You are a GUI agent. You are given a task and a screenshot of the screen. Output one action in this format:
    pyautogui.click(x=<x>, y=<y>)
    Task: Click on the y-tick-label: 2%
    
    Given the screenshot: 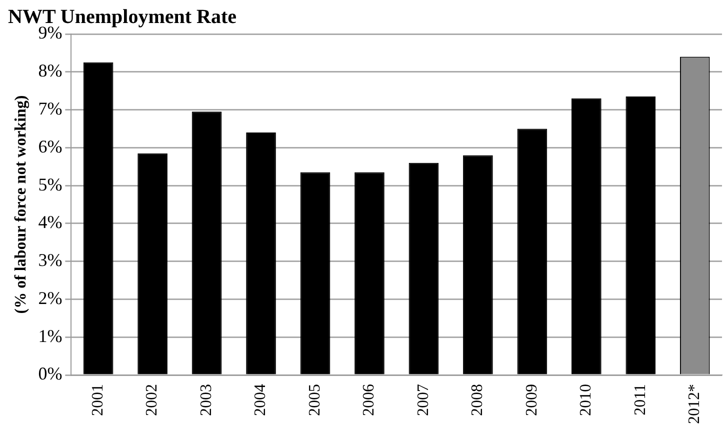 What is the action you would take?
    pyautogui.click(x=50, y=298)
    